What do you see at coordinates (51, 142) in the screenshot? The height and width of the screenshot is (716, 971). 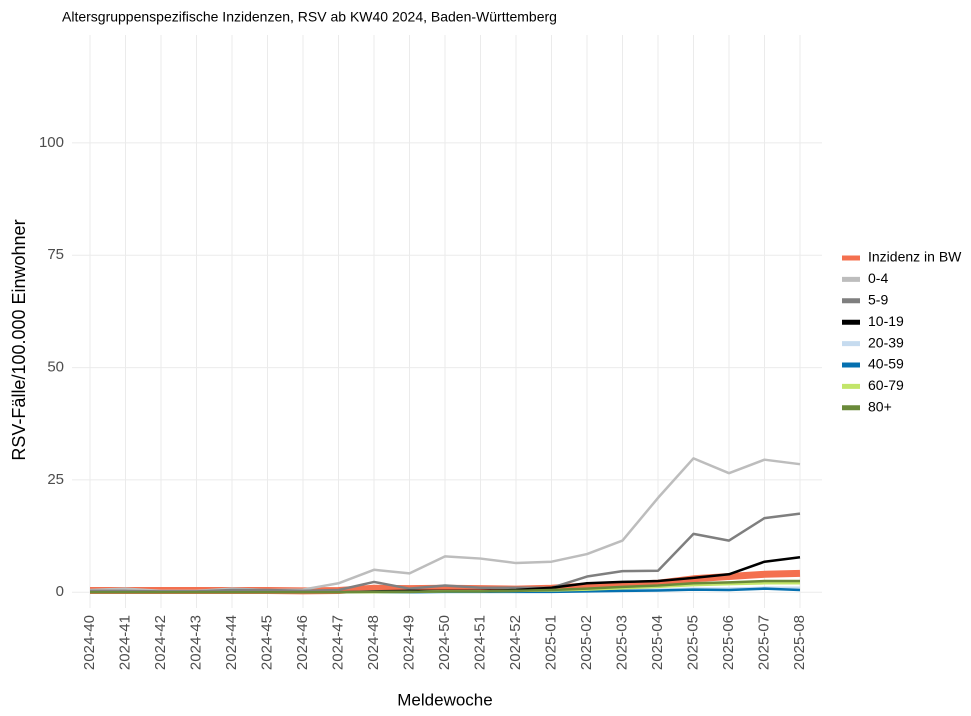 I see `y-tick-label: 100` at bounding box center [51, 142].